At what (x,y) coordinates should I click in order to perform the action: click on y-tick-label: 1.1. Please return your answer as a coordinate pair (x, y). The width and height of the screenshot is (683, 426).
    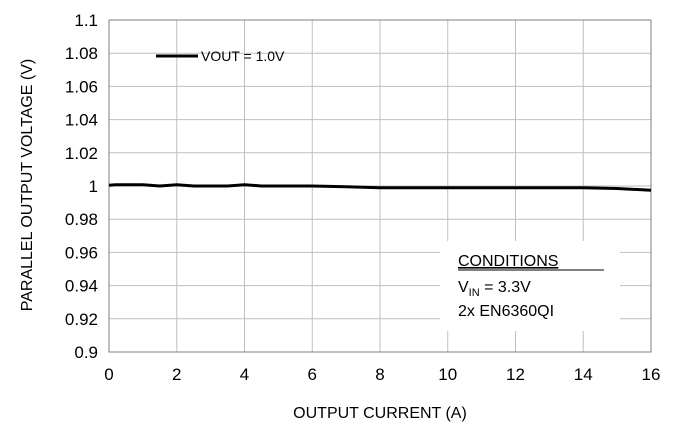
    Looking at the image, I should click on (86, 20).